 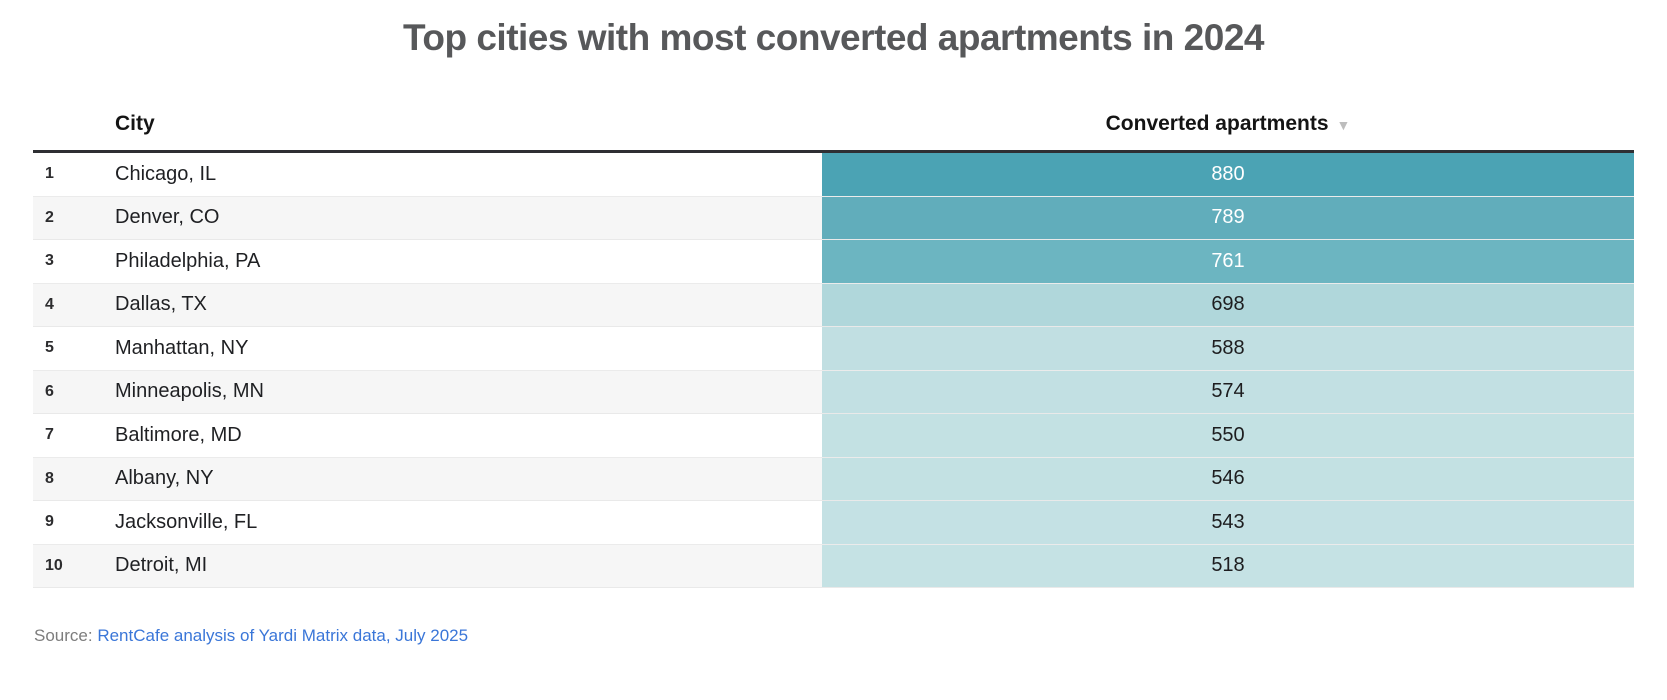 What do you see at coordinates (178, 434) in the screenshot?
I see `city-cell: Baltimore, MD` at bounding box center [178, 434].